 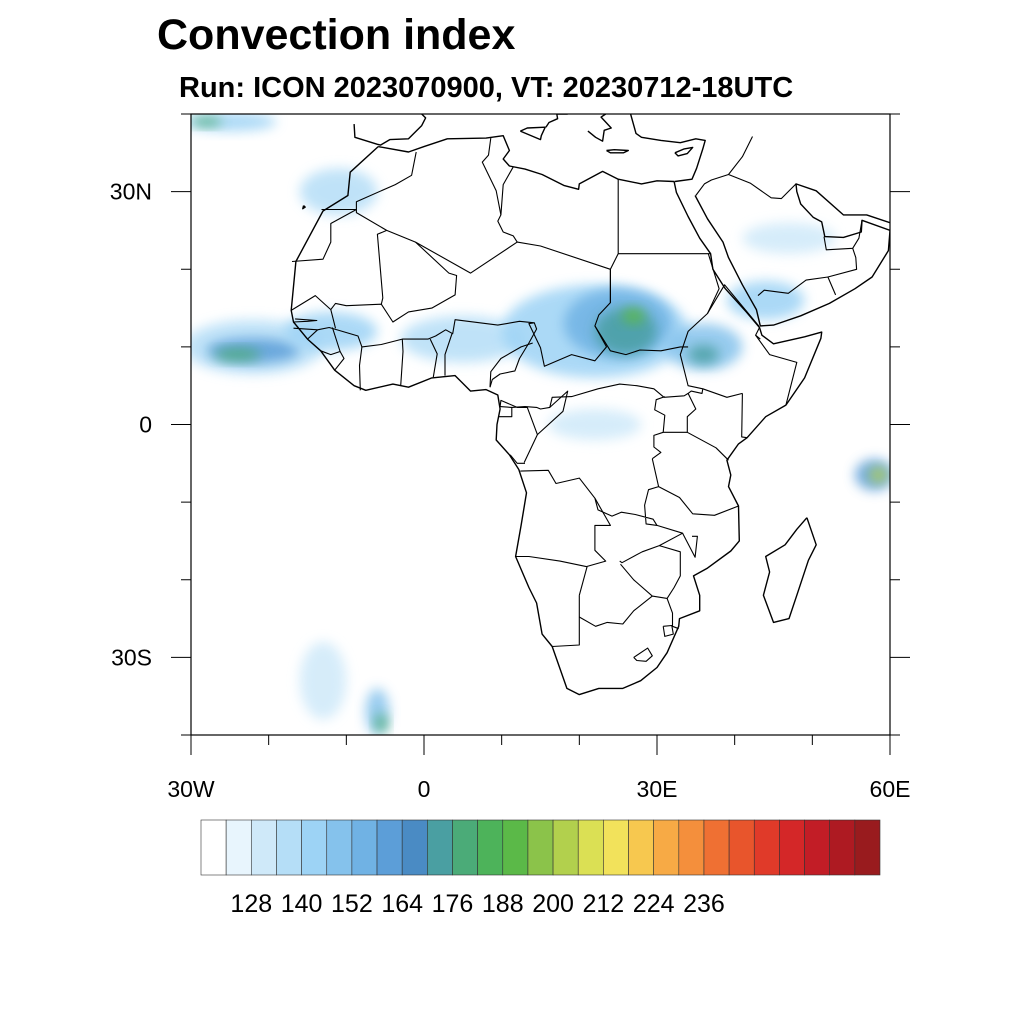 I want to click on lon-label: 30W, so click(x=191, y=789).